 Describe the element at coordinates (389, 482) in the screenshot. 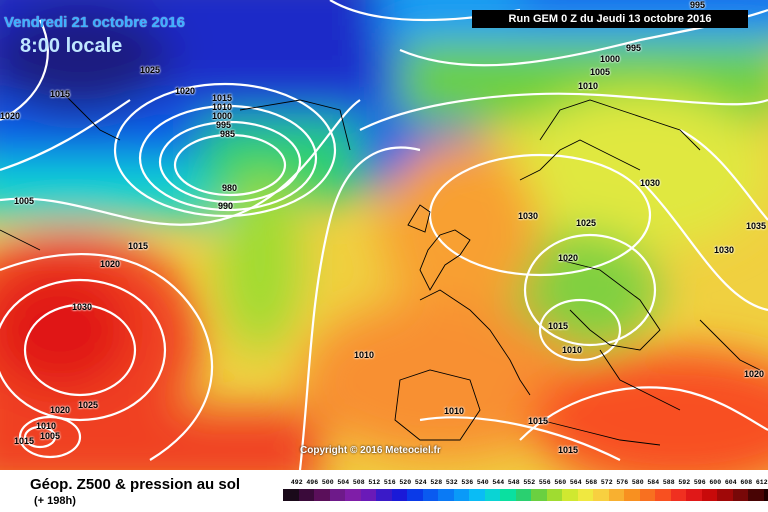

I see `scale-tick-label: 516` at that location.